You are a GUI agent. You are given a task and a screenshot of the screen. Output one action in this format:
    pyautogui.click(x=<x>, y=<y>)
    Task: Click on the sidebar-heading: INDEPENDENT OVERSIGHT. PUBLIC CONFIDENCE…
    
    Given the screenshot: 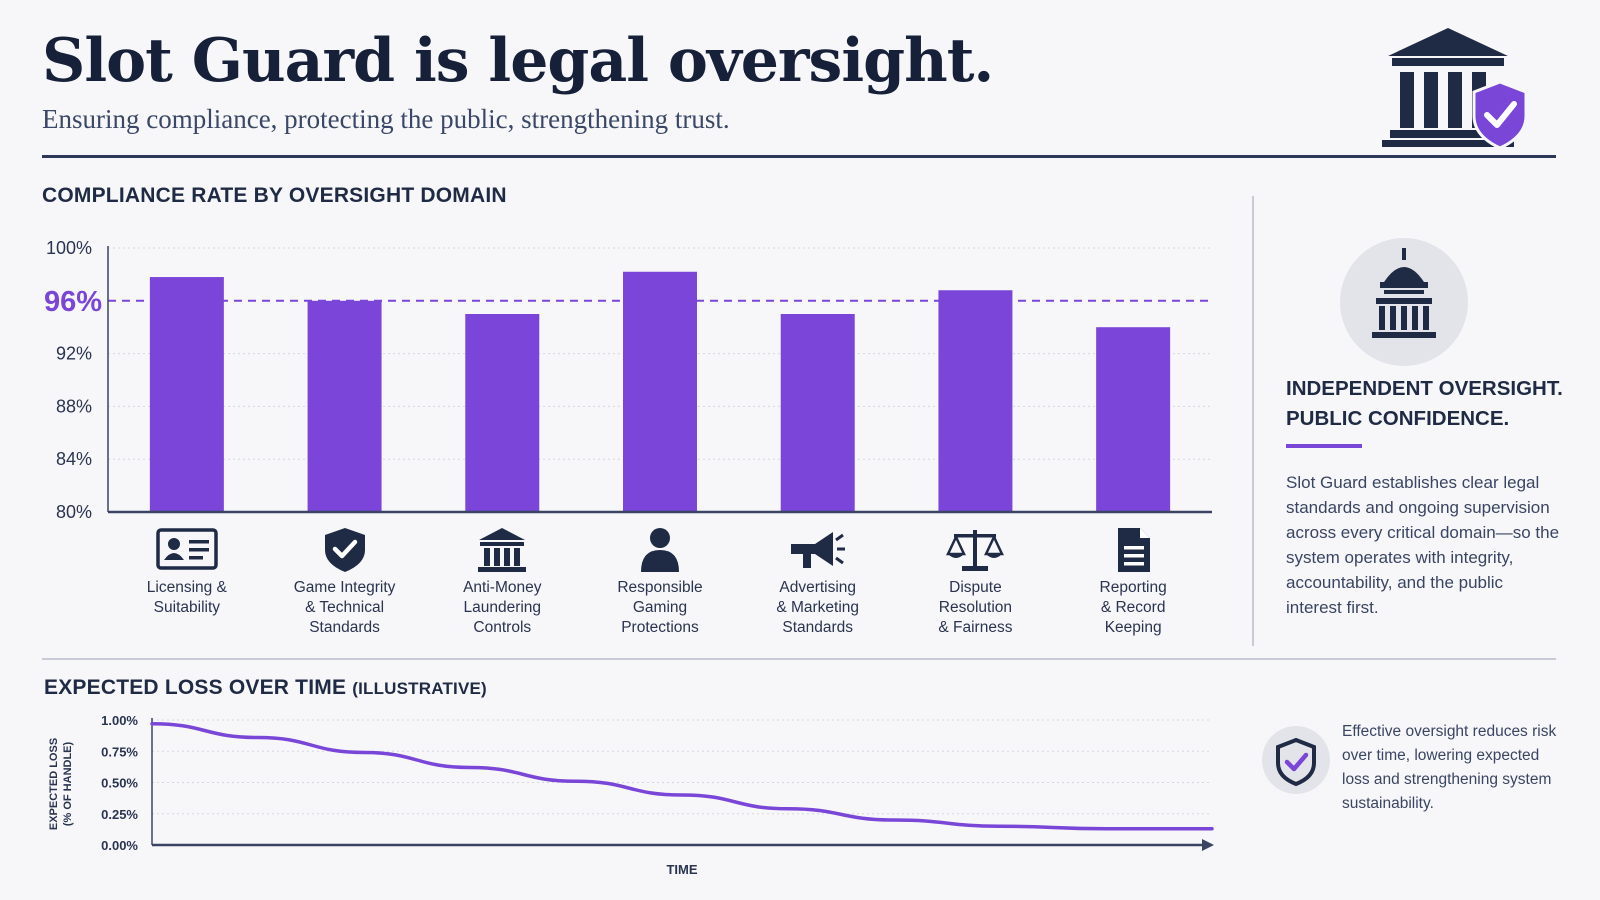 What is the action you would take?
    pyautogui.click(x=1424, y=404)
    